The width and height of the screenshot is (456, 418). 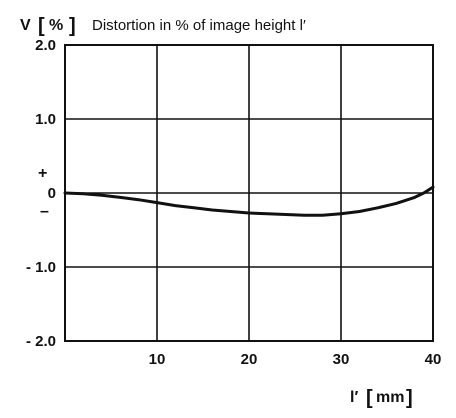 I want to click on x-tick-label-2: 30, so click(x=341, y=359).